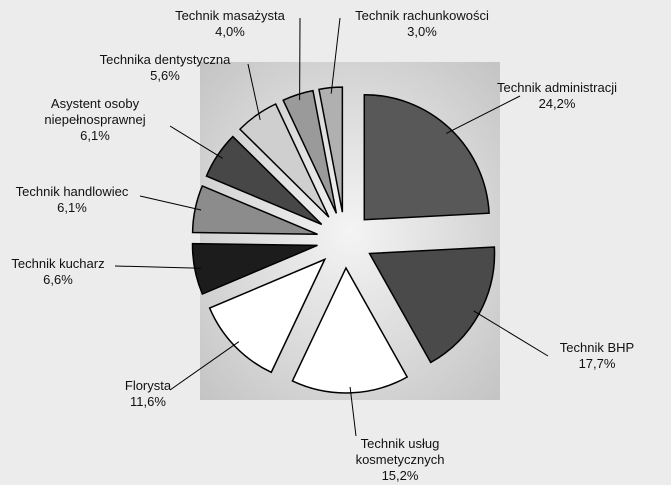 This screenshot has height=485, width=671. Describe the element at coordinates (557, 103) in the screenshot. I see `value-label: 24,2%` at that location.